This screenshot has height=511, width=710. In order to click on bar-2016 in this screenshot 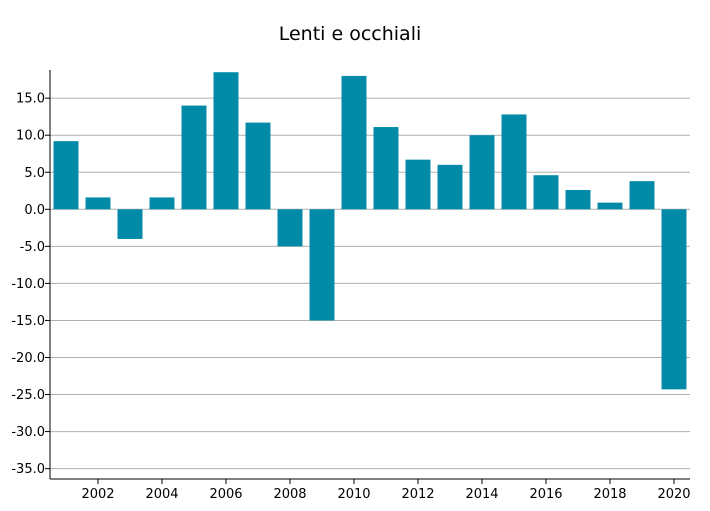, I will do `click(546, 192)`.